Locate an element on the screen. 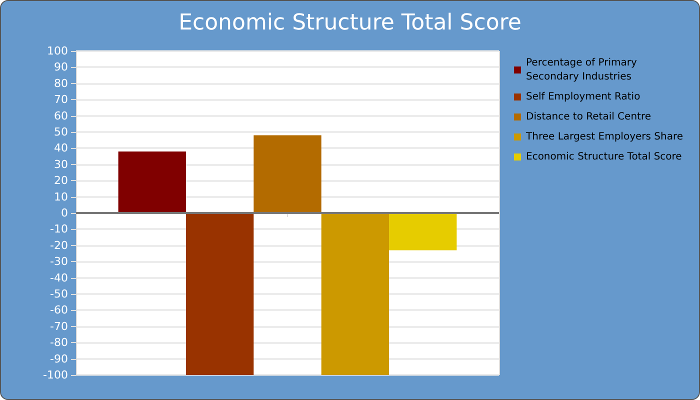 The width and height of the screenshot is (700, 400). y-tick-label: 80 is located at coordinates (61, 83).